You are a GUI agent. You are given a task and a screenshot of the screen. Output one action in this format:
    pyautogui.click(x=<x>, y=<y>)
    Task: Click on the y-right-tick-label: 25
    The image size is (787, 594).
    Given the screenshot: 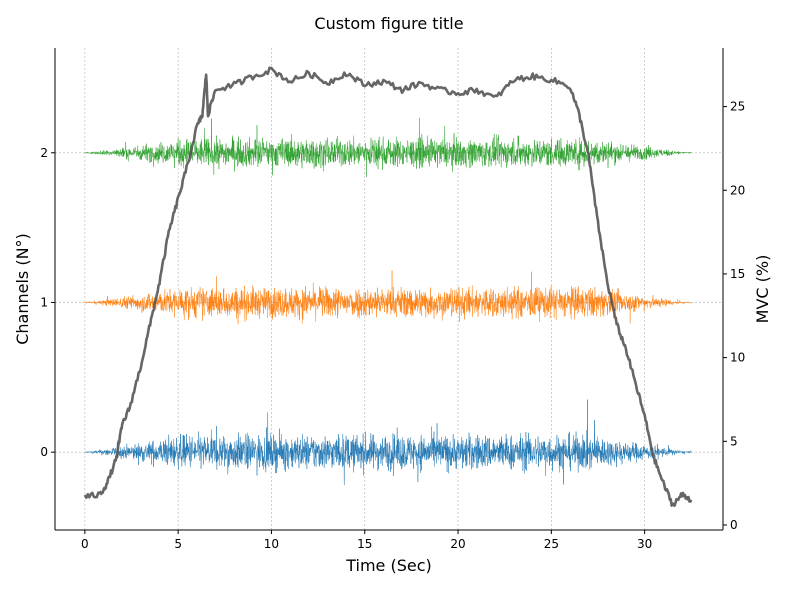 What is the action you would take?
    pyautogui.click(x=737, y=107)
    